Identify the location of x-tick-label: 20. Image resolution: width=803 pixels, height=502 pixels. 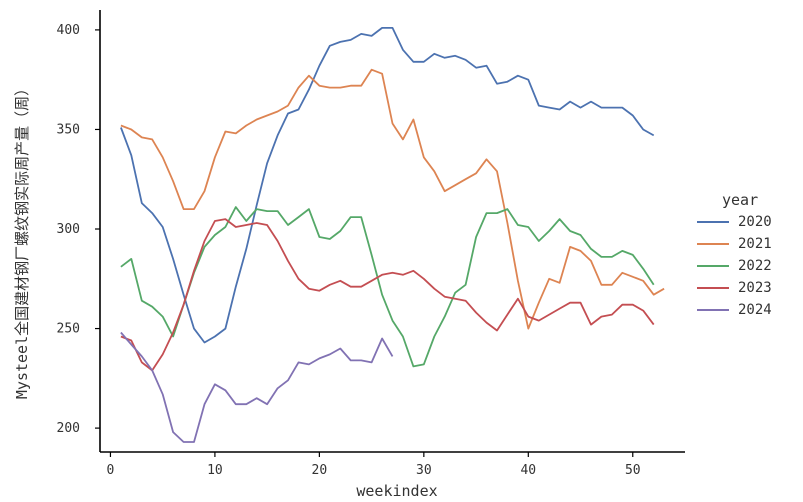
(320, 470).